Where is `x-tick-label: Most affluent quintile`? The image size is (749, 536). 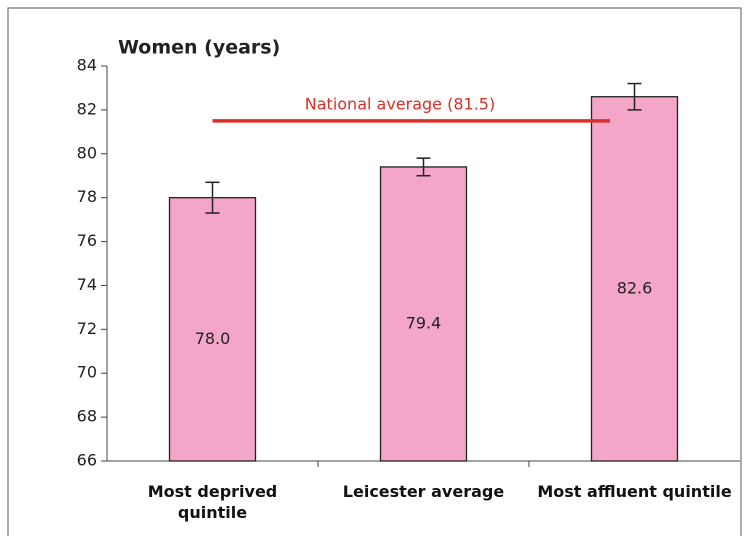 x-tick-label: Most affluent quintile is located at coordinates (634, 491).